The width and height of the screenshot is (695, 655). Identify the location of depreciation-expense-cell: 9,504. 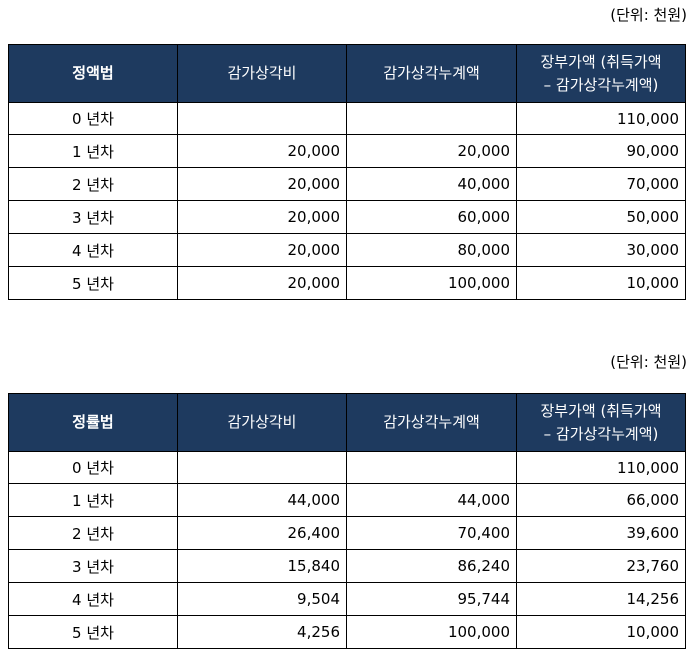
(262, 599).